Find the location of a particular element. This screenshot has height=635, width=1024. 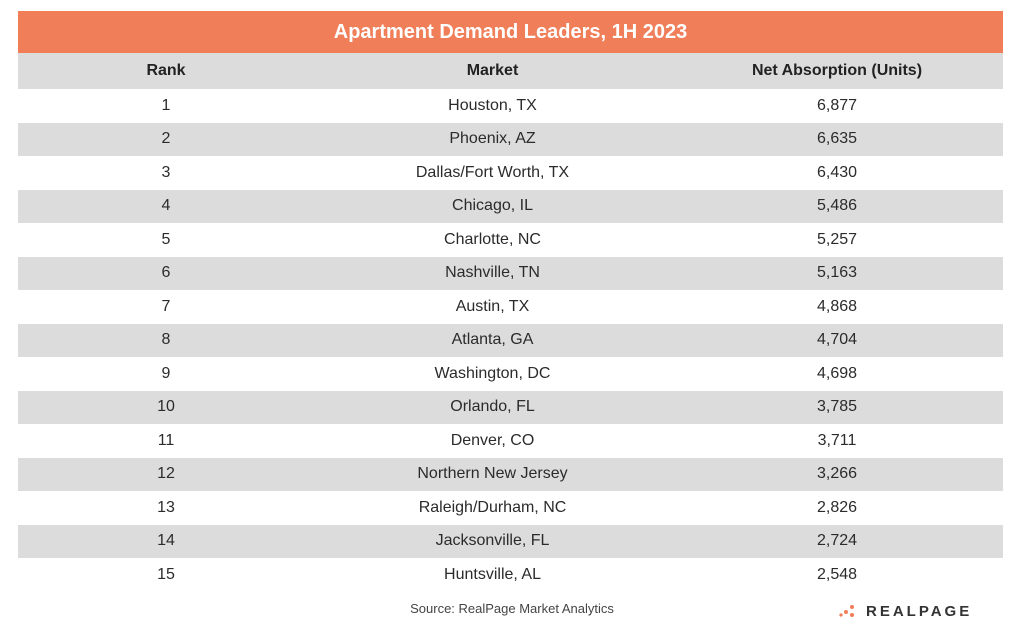

net-absorption-cell: 3,266 is located at coordinates (837, 474).